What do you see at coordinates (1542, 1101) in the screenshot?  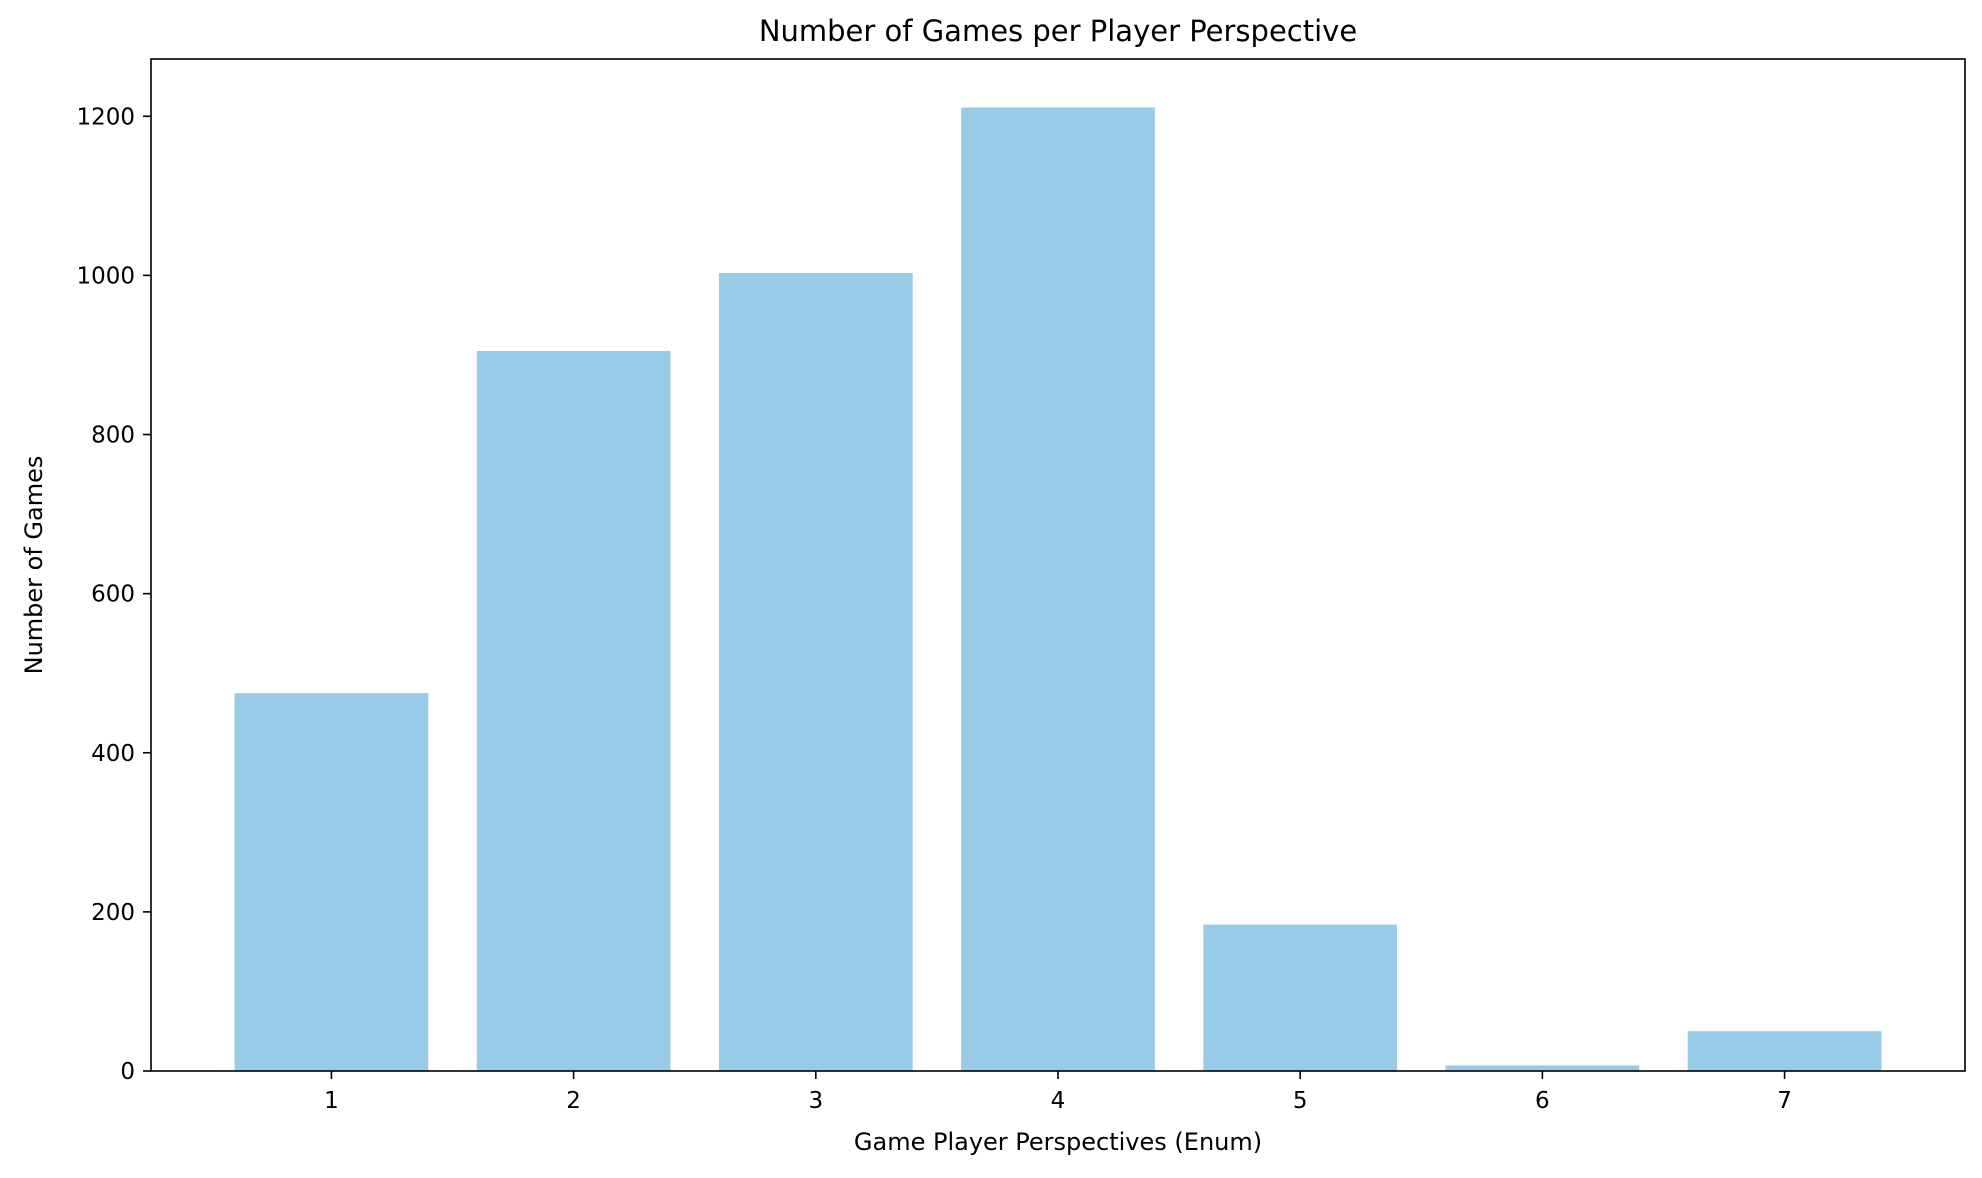 I see `x-tick-label-6: 6` at bounding box center [1542, 1101].